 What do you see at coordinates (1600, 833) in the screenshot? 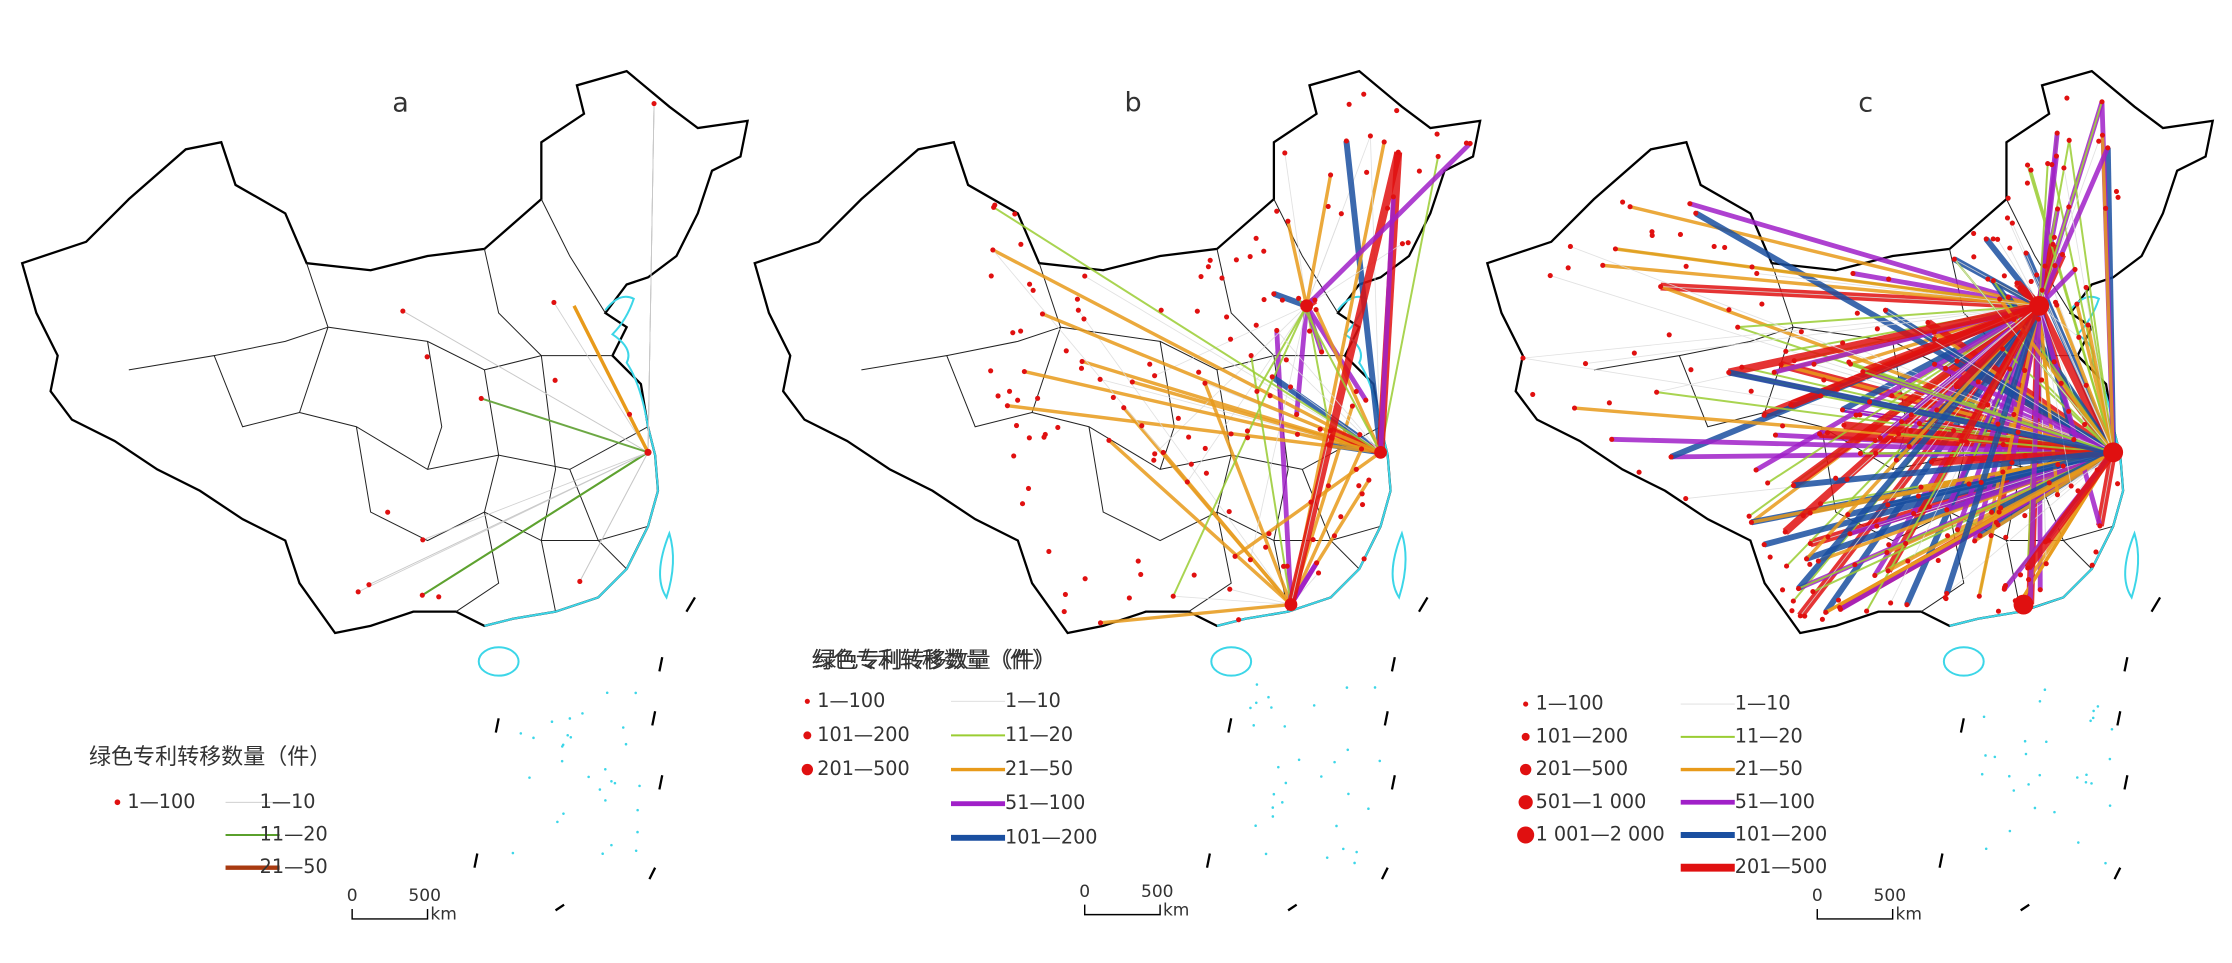
I see `legend-label: 1 001—2 000` at bounding box center [1600, 833].